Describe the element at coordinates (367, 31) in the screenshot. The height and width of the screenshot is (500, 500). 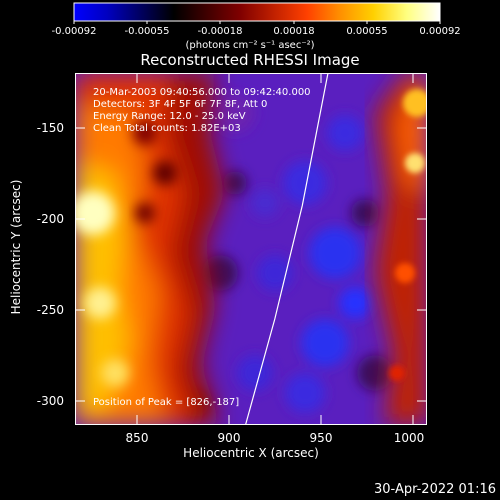
I see `colorbar-tick-label: 0.00055` at that location.